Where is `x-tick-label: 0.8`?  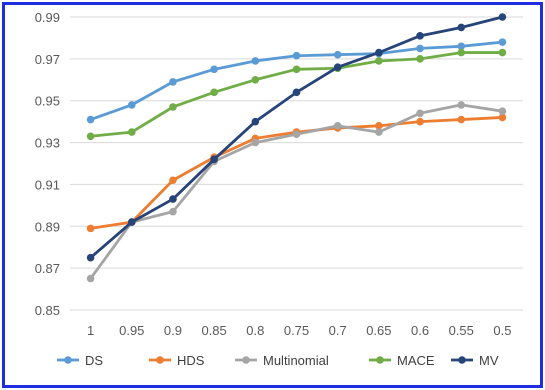
x-tick-label: 0.8 is located at coordinates (255, 330).